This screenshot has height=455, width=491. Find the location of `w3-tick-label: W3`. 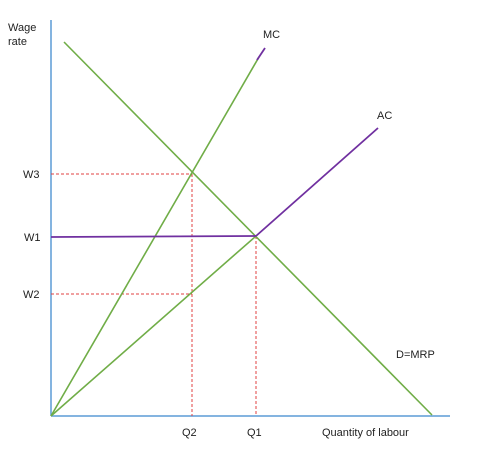

w3-tick-label: W3 is located at coordinates (31, 175).